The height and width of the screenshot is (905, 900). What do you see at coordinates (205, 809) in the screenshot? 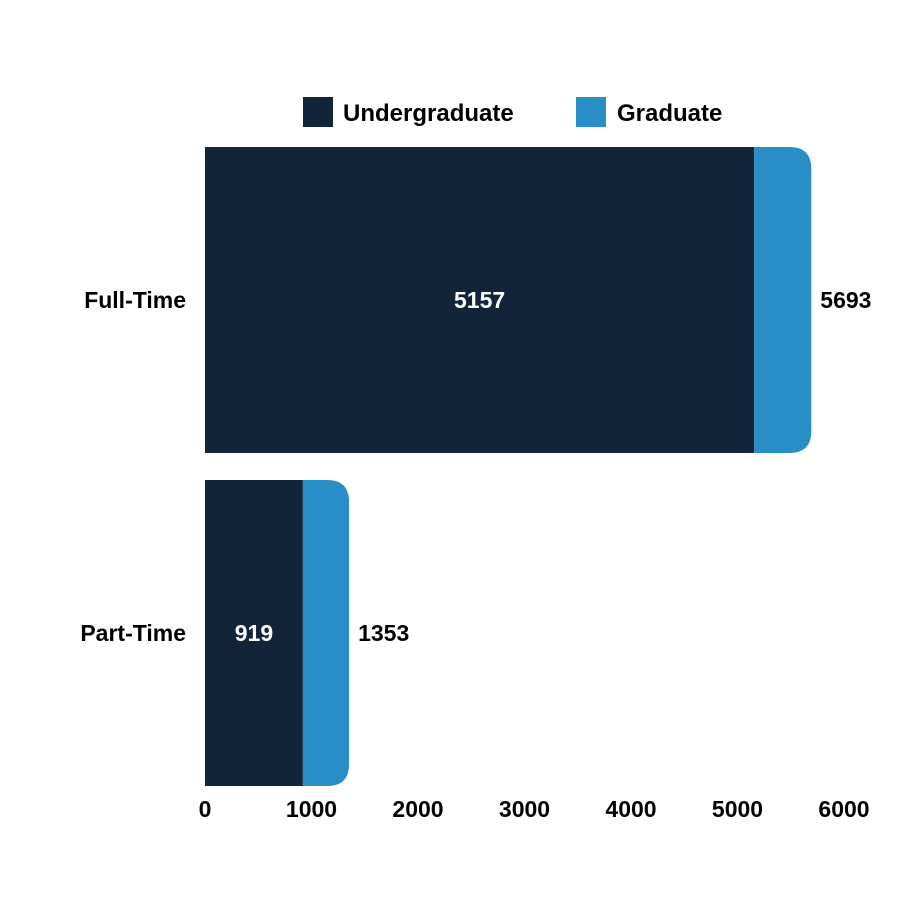
I see `x-tick-label: 0` at bounding box center [205, 809].